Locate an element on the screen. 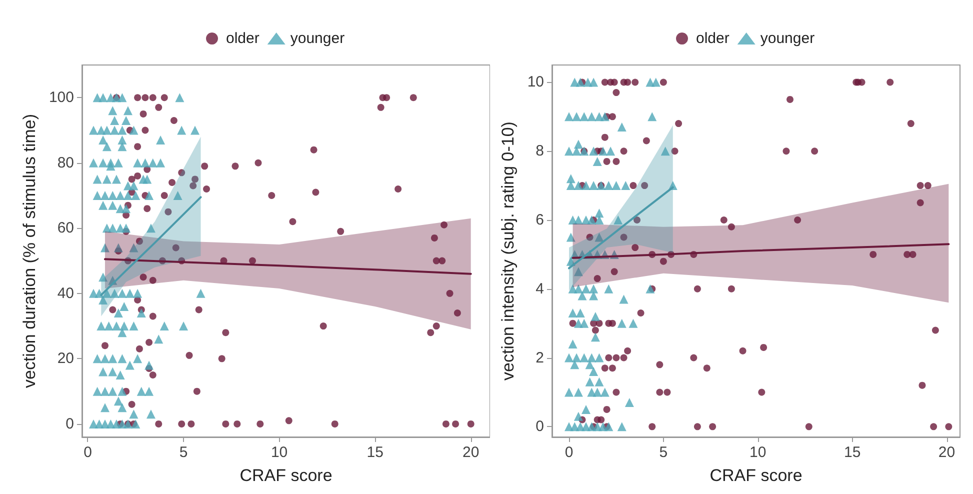 This screenshot has width=973, height=494. line-series is located at coordinates (288, 266).